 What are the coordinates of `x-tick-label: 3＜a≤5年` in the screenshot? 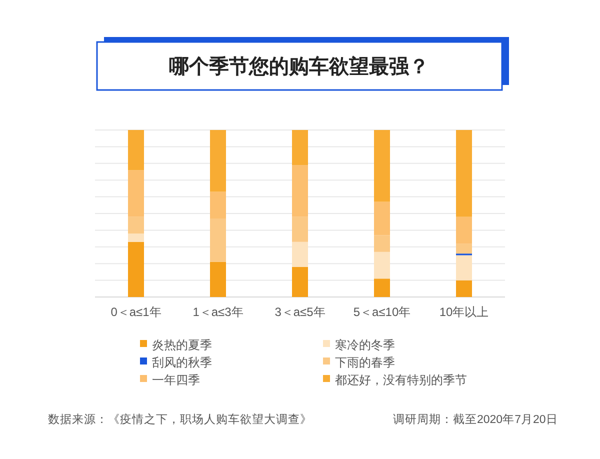 It's located at (300, 312).